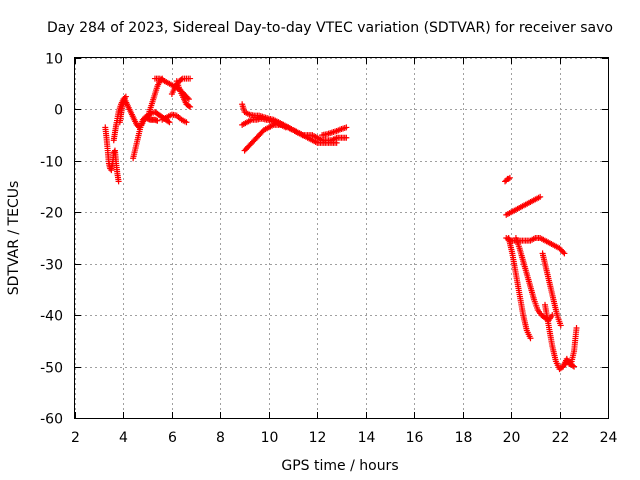  What do you see at coordinates (367, 438) in the screenshot?
I see `x-tick-label: 14` at bounding box center [367, 438].